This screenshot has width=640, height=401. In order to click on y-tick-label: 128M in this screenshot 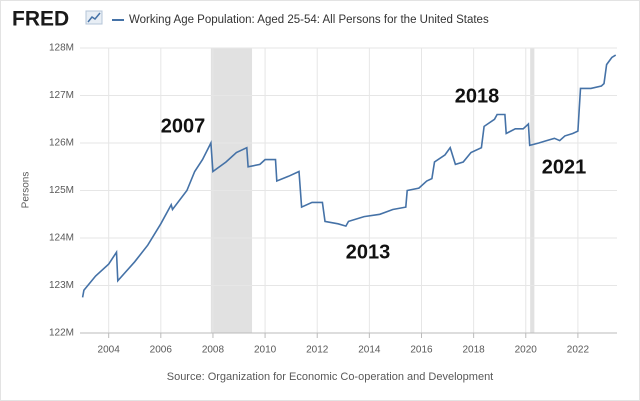, I will do `click(61, 48)`.